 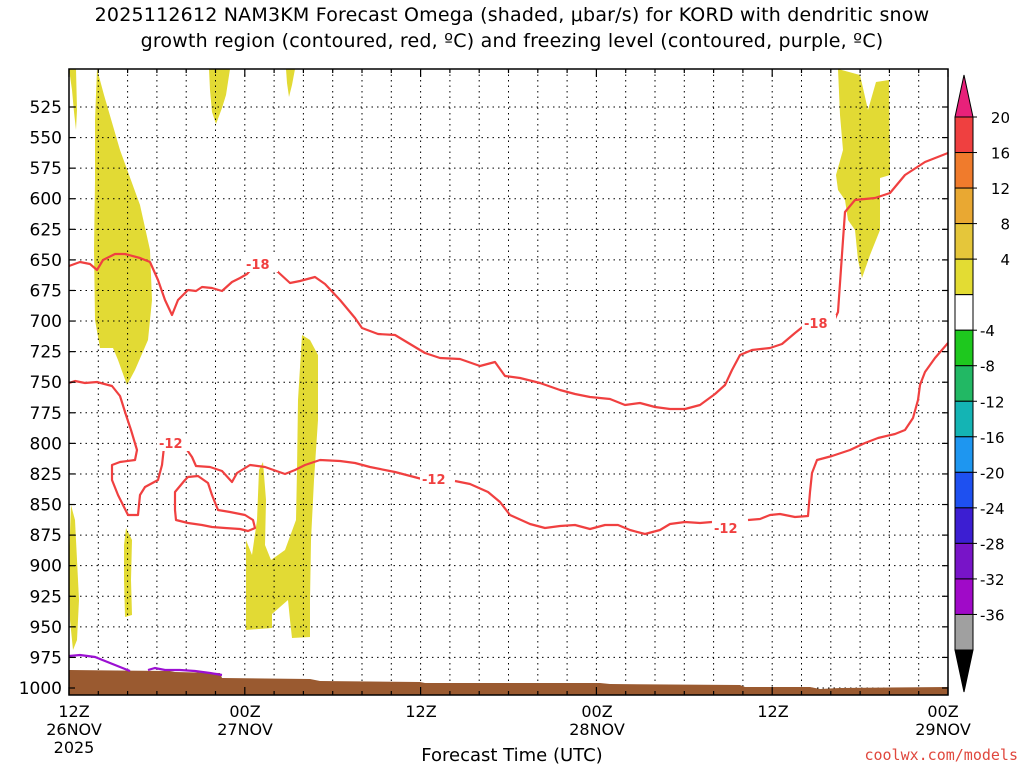 I want to click on x-tick-label: 29NOV, so click(x=943, y=729).